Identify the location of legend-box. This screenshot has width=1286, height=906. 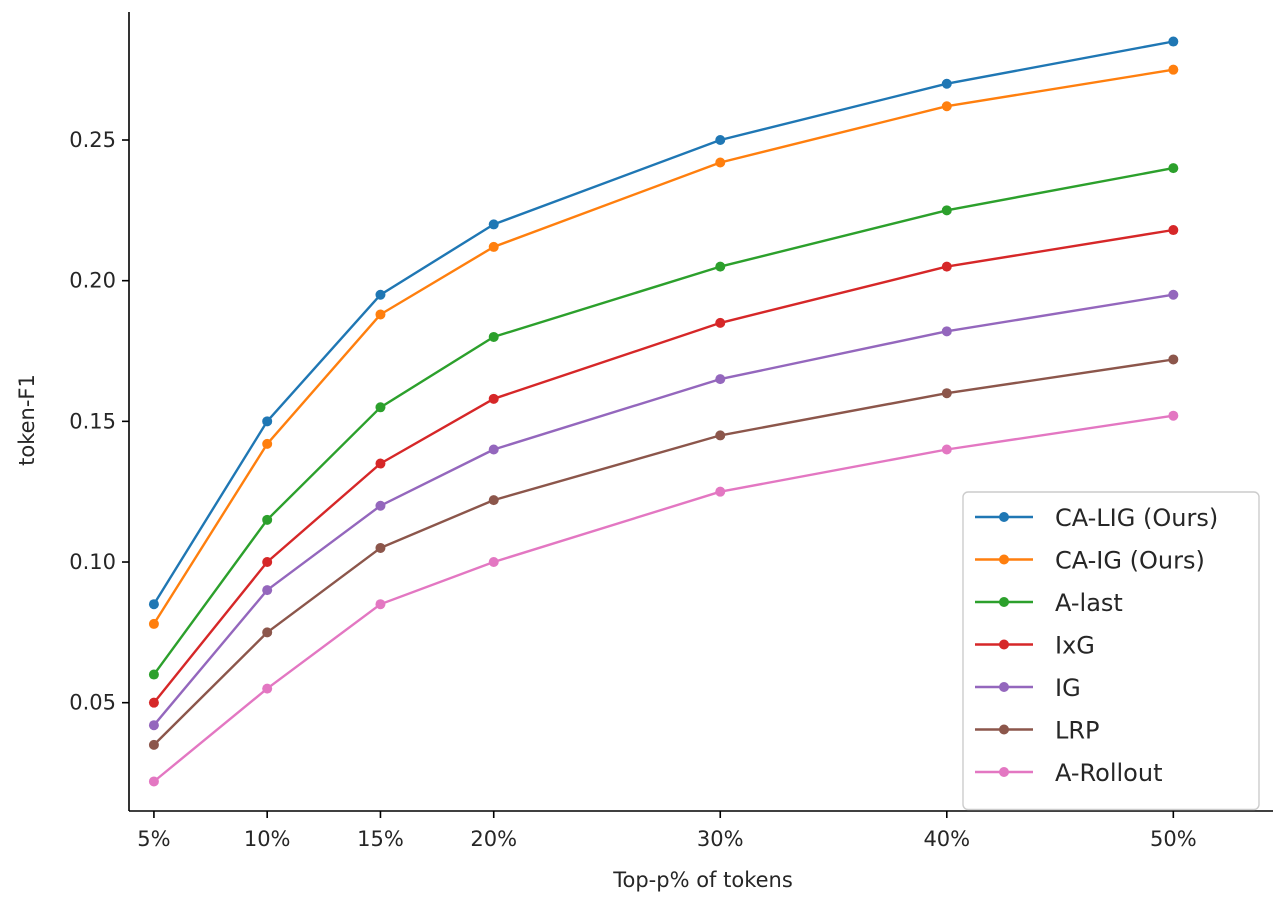
(1111, 651).